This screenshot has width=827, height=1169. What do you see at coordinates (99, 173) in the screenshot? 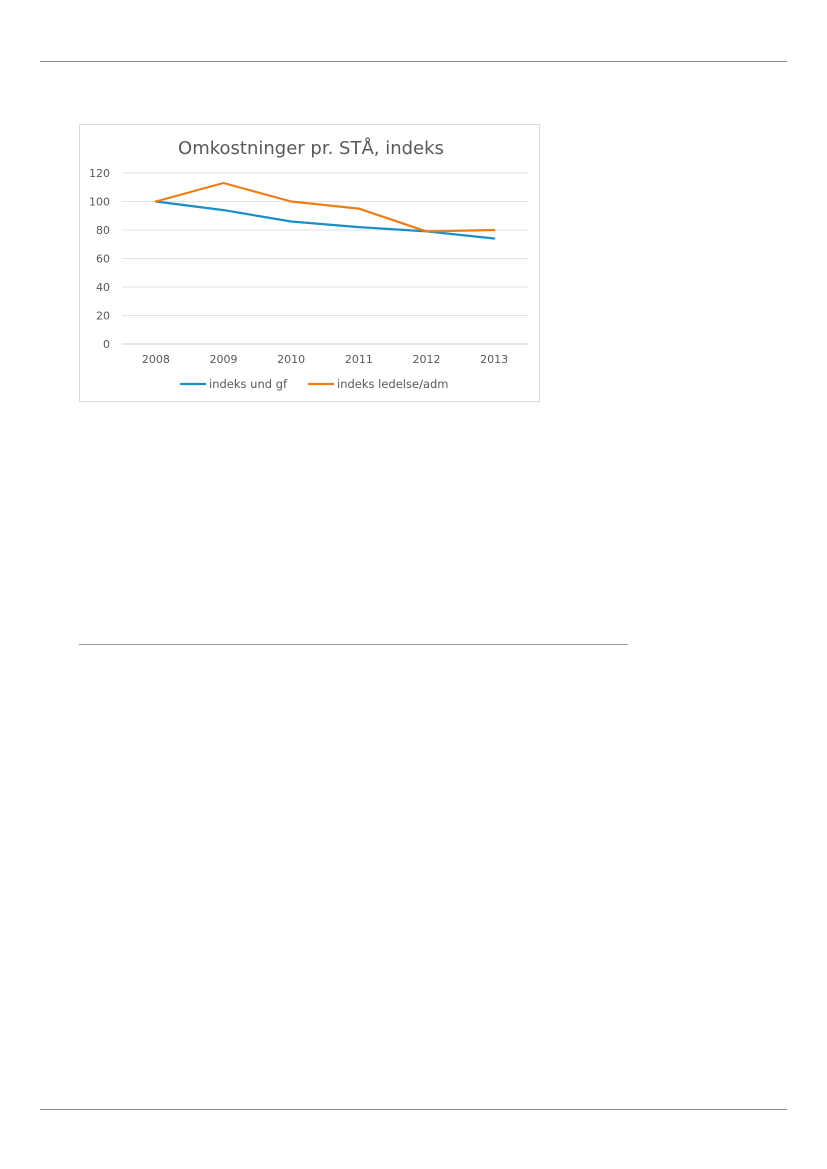
I see `y-tick-label: 120` at bounding box center [99, 173].